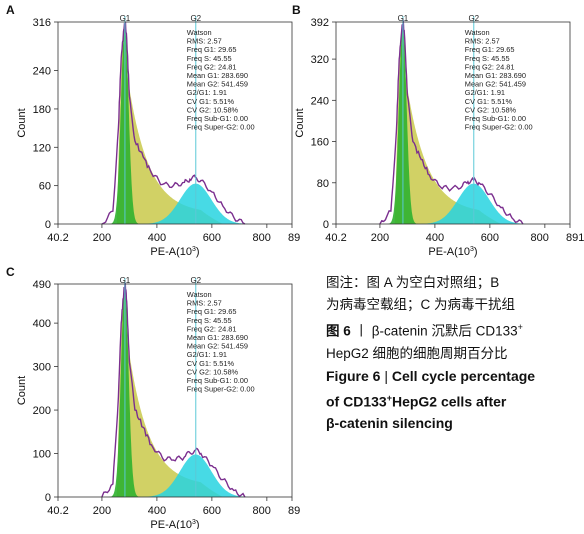 The height and width of the screenshot is (534, 584). Describe the element at coordinates (42, 368) in the screenshot. I see `y-tick-label: 300` at that location.